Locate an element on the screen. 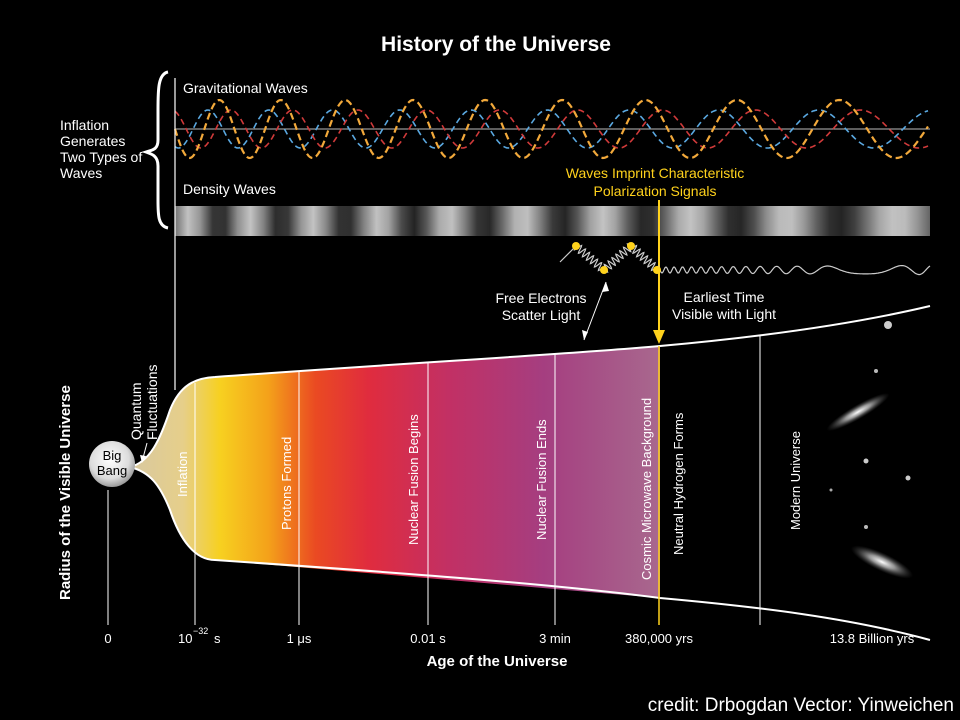 The image size is (960, 720). free-electrons-line-2: Scatter Light is located at coordinates (541, 315).